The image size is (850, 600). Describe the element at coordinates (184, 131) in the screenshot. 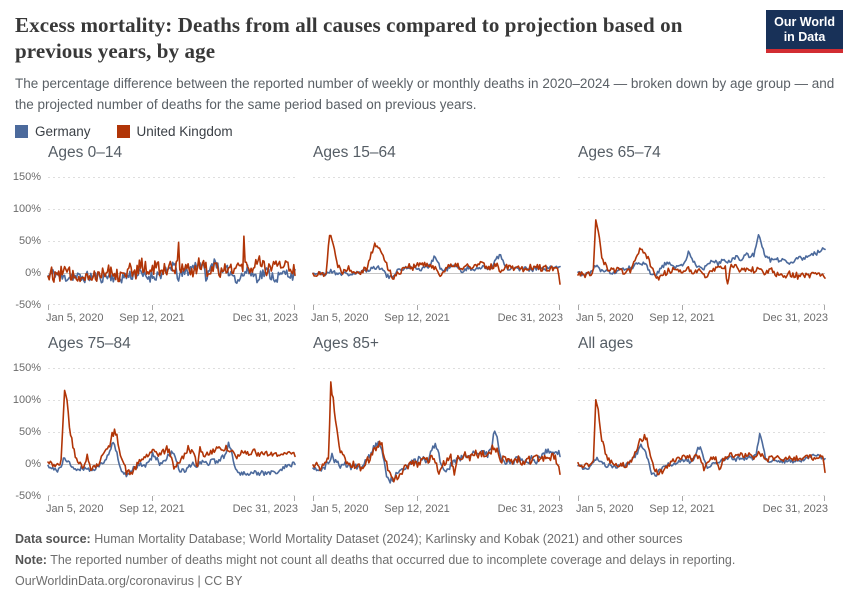

I see `legend-label-united-kingdom: United Kingdom` at that location.